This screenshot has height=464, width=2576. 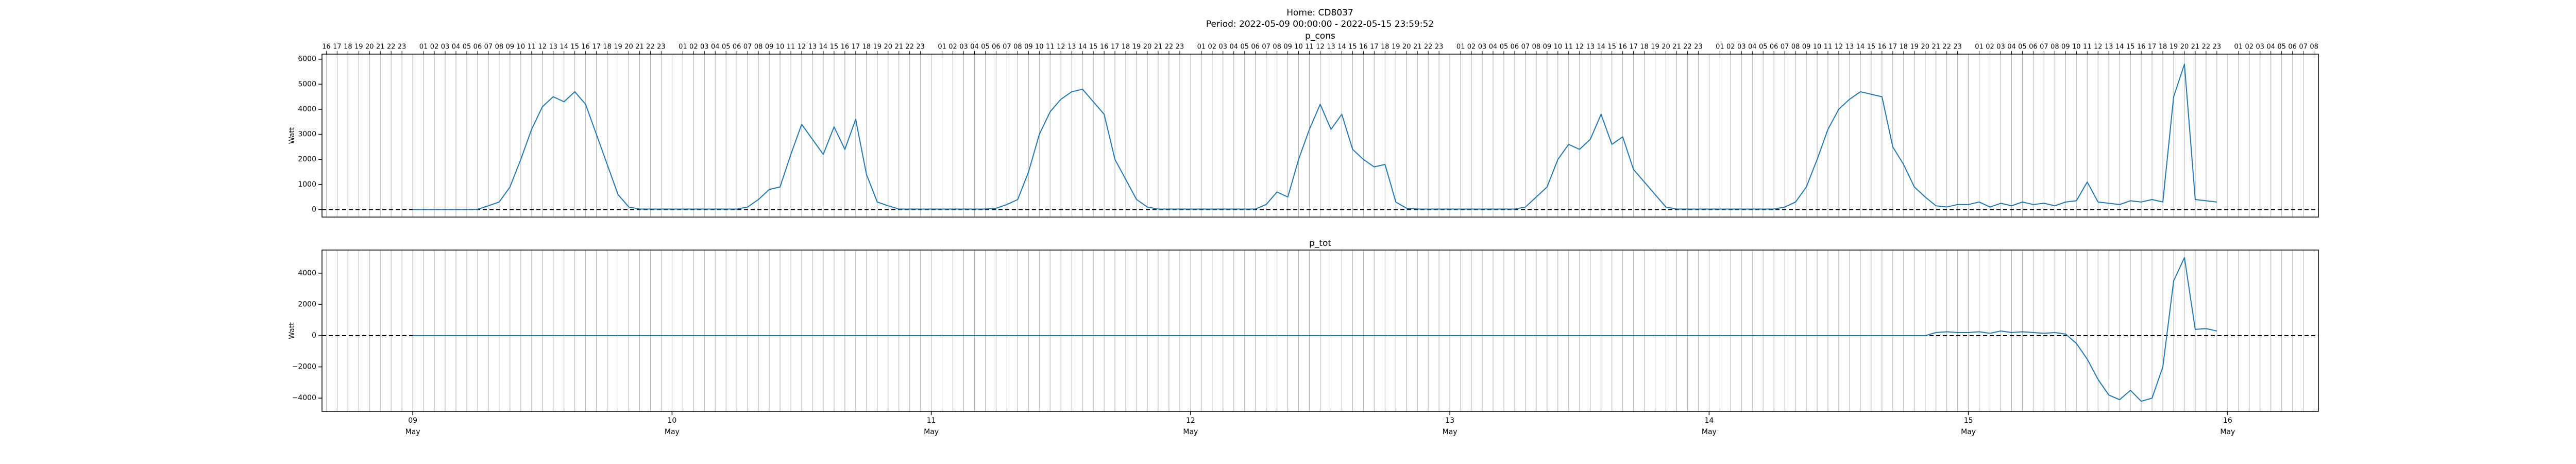 I want to click on panel-title: p_cons, so click(x=1320, y=36).